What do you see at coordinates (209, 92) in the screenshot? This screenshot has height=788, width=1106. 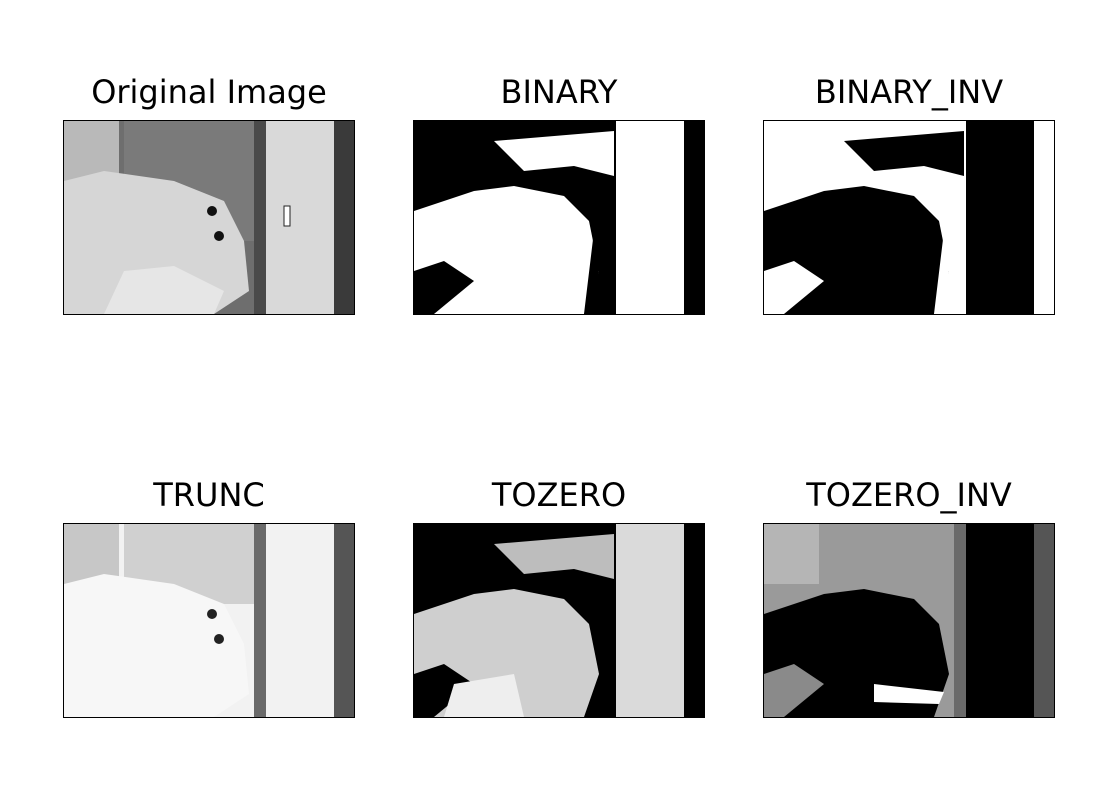 I see `panel-title: Original Image` at bounding box center [209, 92].